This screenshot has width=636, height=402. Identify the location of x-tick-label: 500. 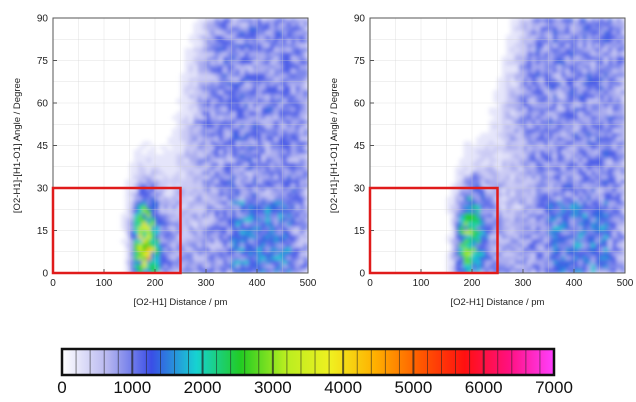
(625, 283).